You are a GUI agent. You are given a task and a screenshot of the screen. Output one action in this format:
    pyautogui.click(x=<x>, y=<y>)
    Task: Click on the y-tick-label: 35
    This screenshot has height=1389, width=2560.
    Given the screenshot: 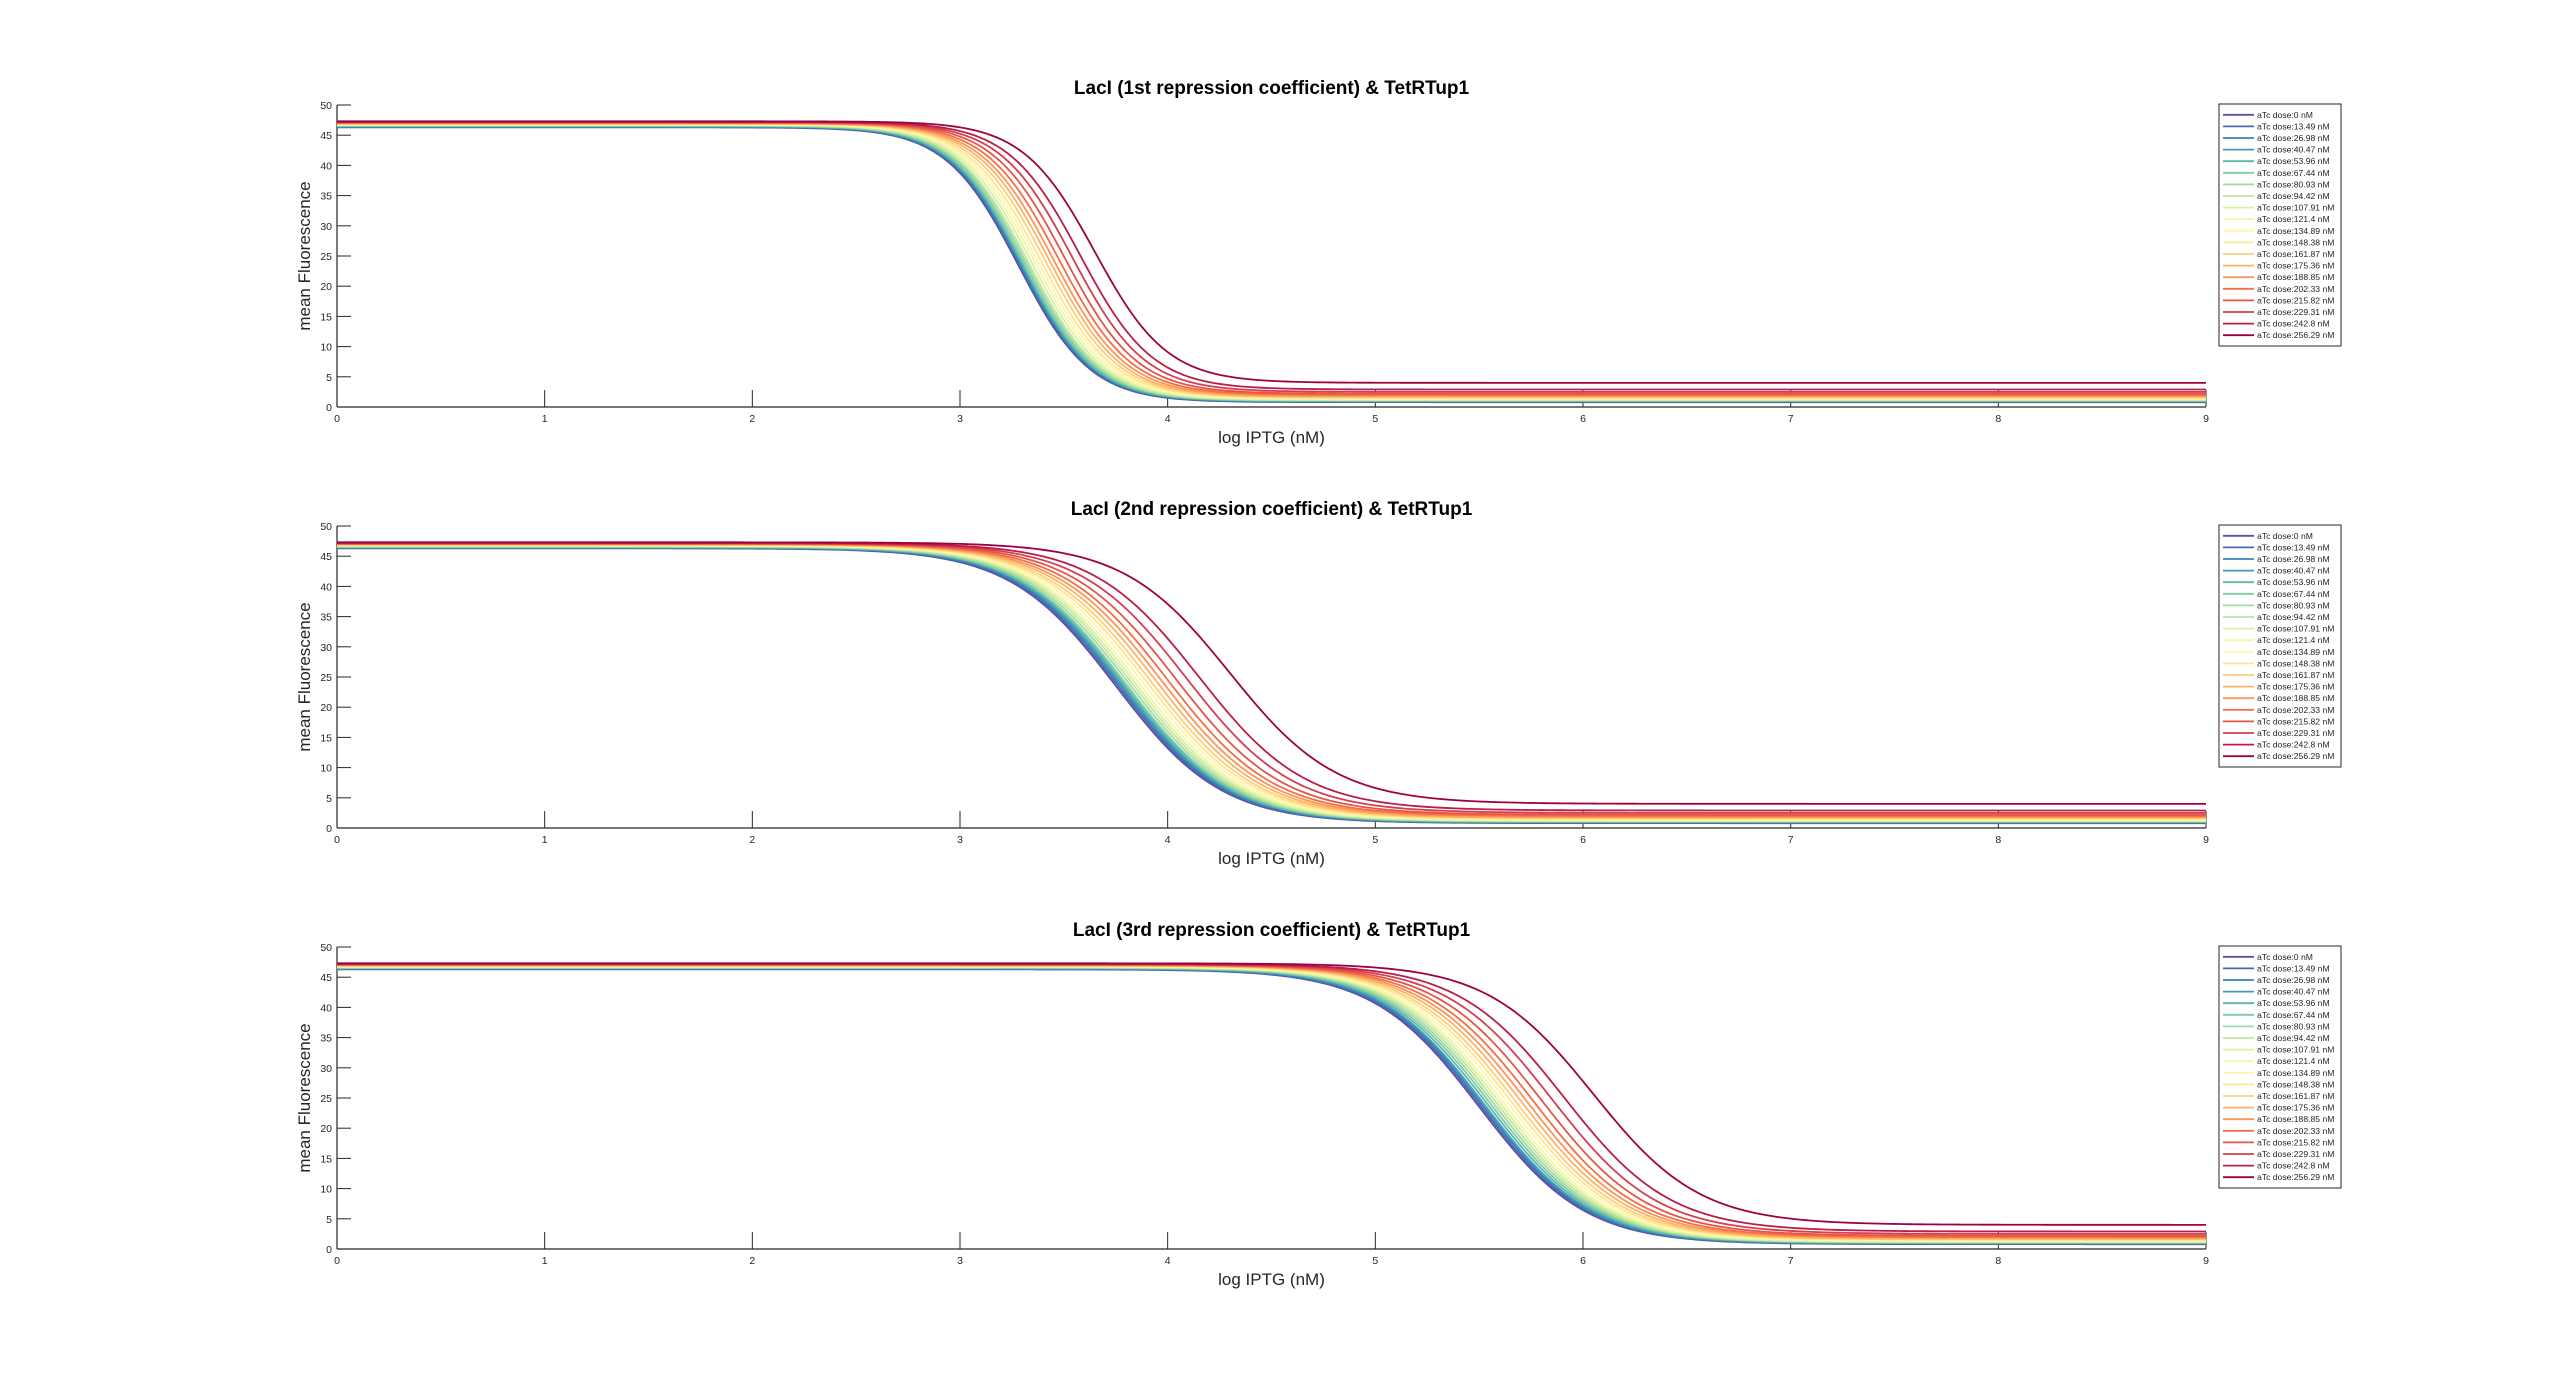 What is the action you would take?
    pyautogui.click(x=326, y=197)
    